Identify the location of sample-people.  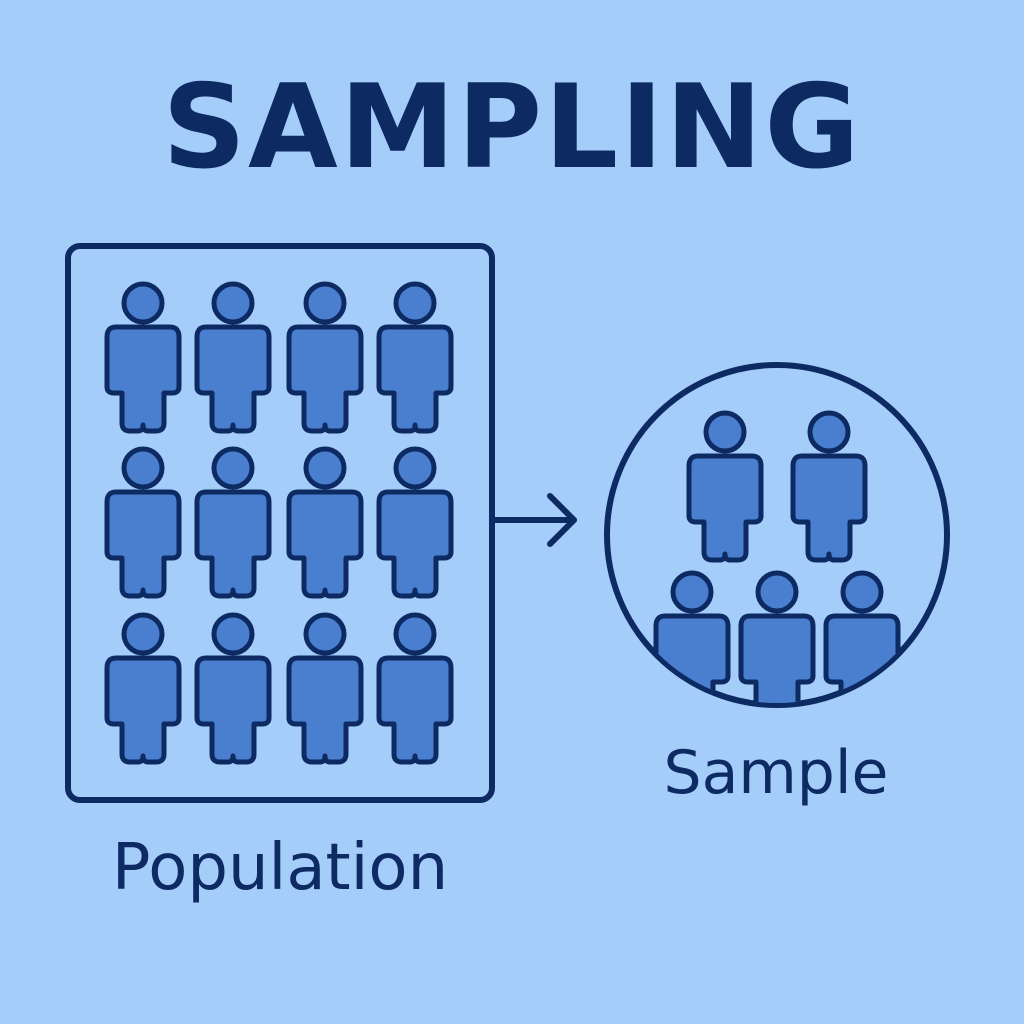
(777, 566).